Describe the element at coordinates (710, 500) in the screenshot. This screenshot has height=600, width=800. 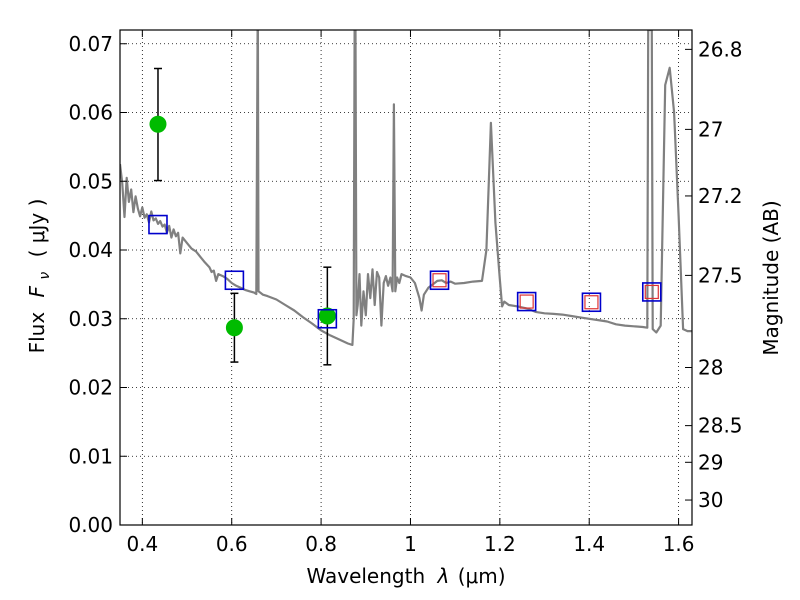
I see `y2-tick-label: 30` at that location.